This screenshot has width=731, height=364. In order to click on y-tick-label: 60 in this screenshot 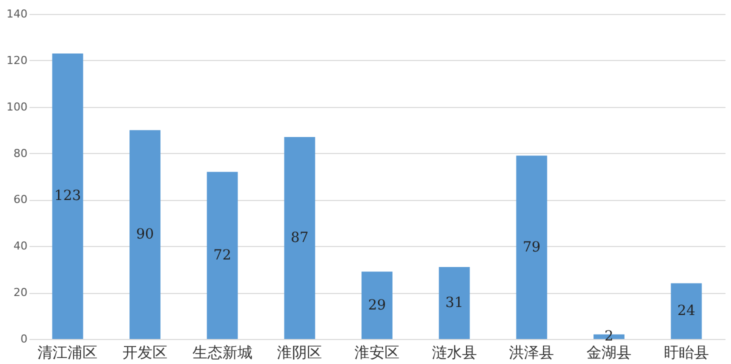, I will do `click(21, 199)`.